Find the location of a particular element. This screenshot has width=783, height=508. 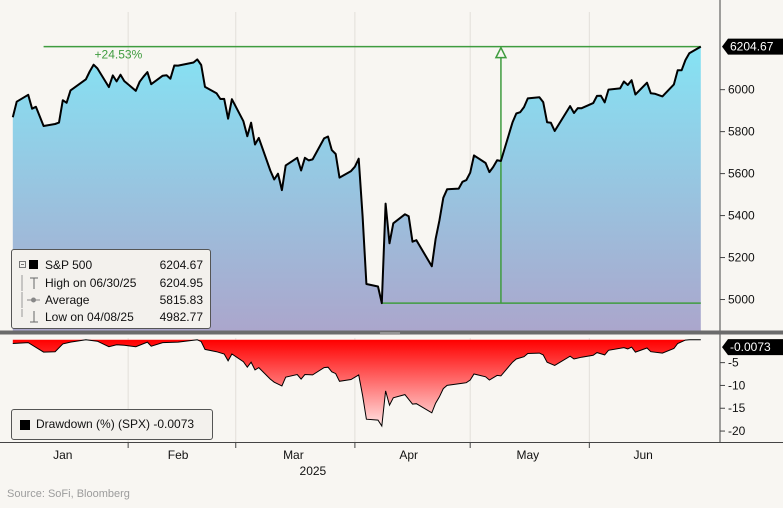

source-note: Source: SoFi, Bloomberg is located at coordinates (68, 494).